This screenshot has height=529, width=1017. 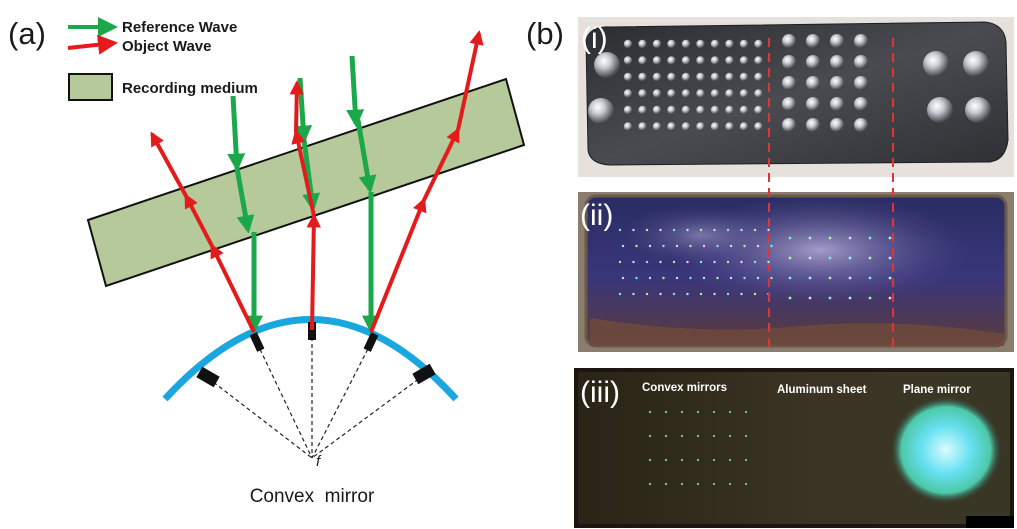 What do you see at coordinates (937, 390) in the screenshot?
I see `plane-mirror-label: Plane mirror` at bounding box center [937, 390].